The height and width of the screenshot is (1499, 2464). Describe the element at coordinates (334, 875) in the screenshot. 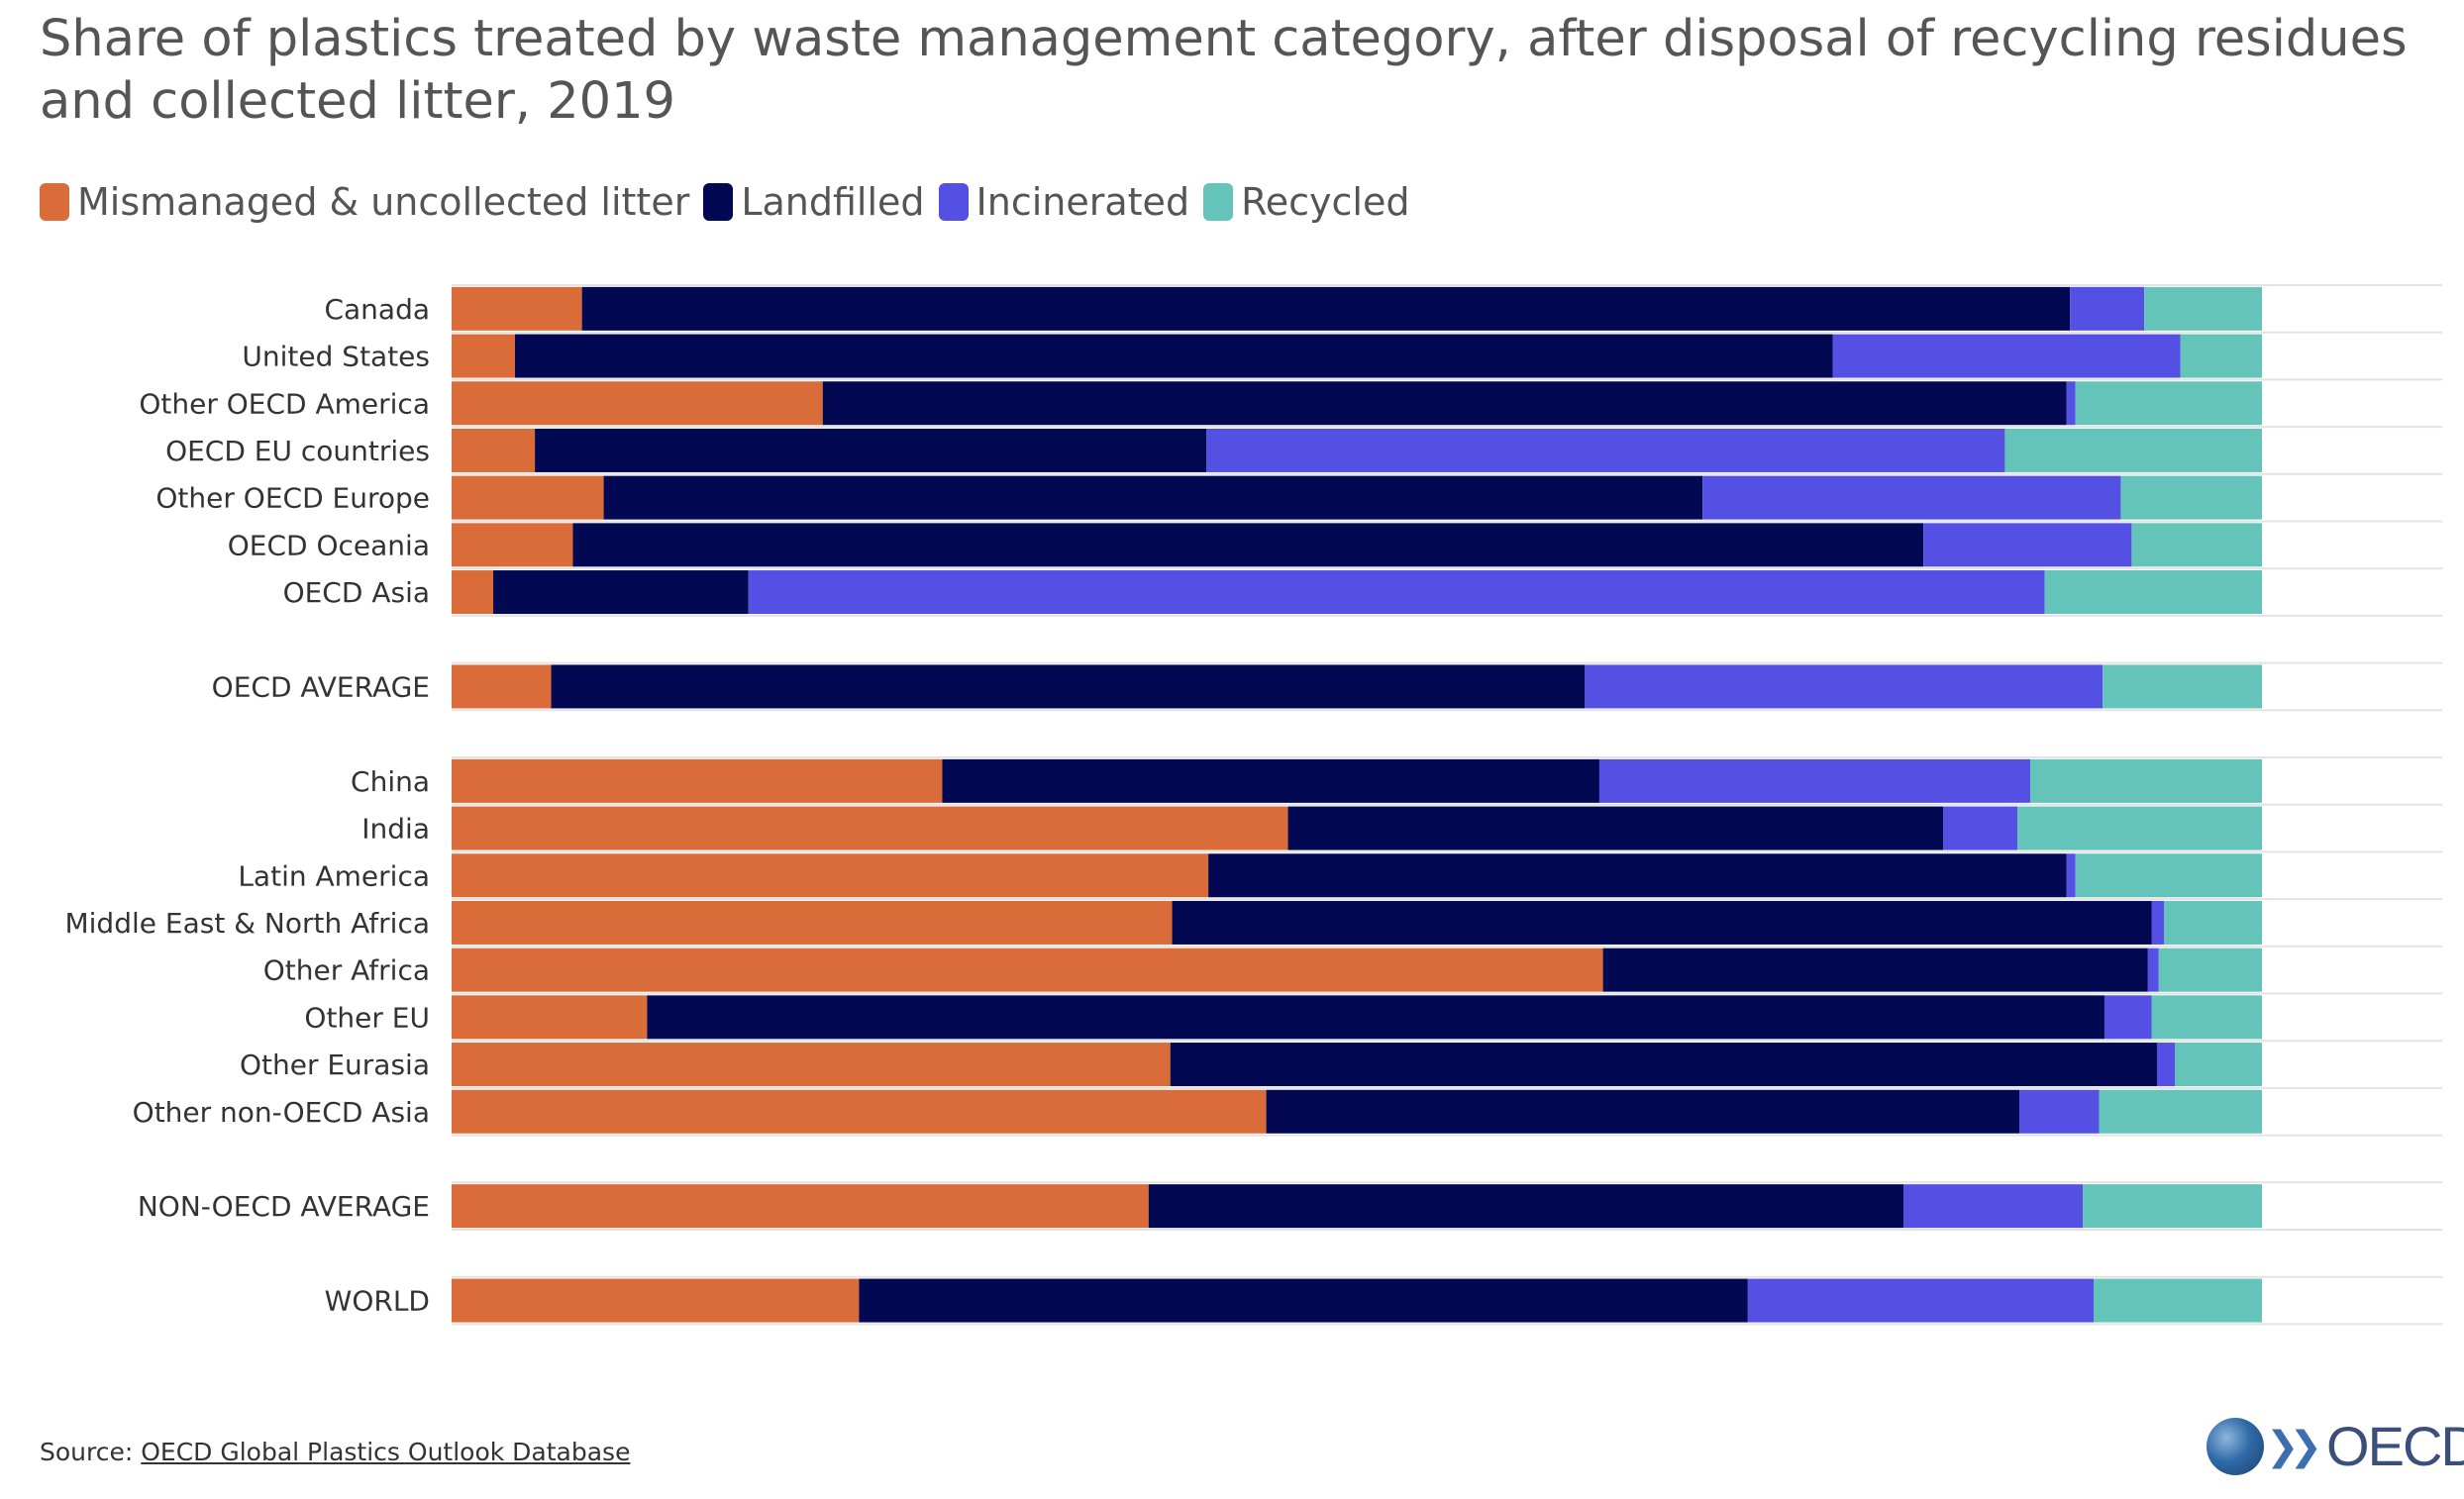

I see `category-label: Latin America` at that location.